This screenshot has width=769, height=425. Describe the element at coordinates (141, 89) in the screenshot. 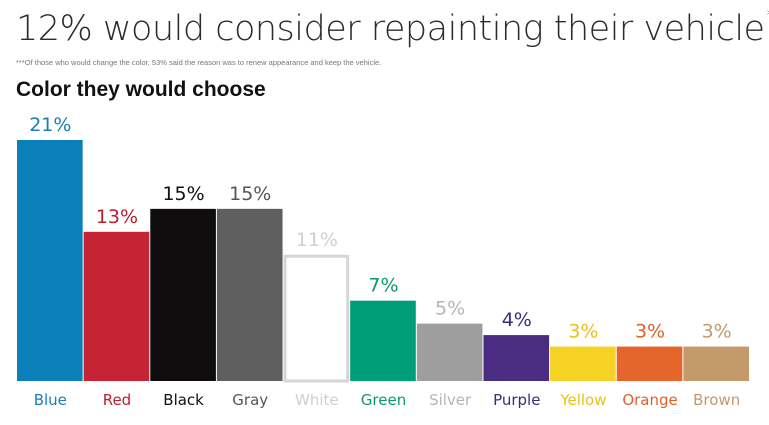

I see `chart-title: Color they would choose` at that location.